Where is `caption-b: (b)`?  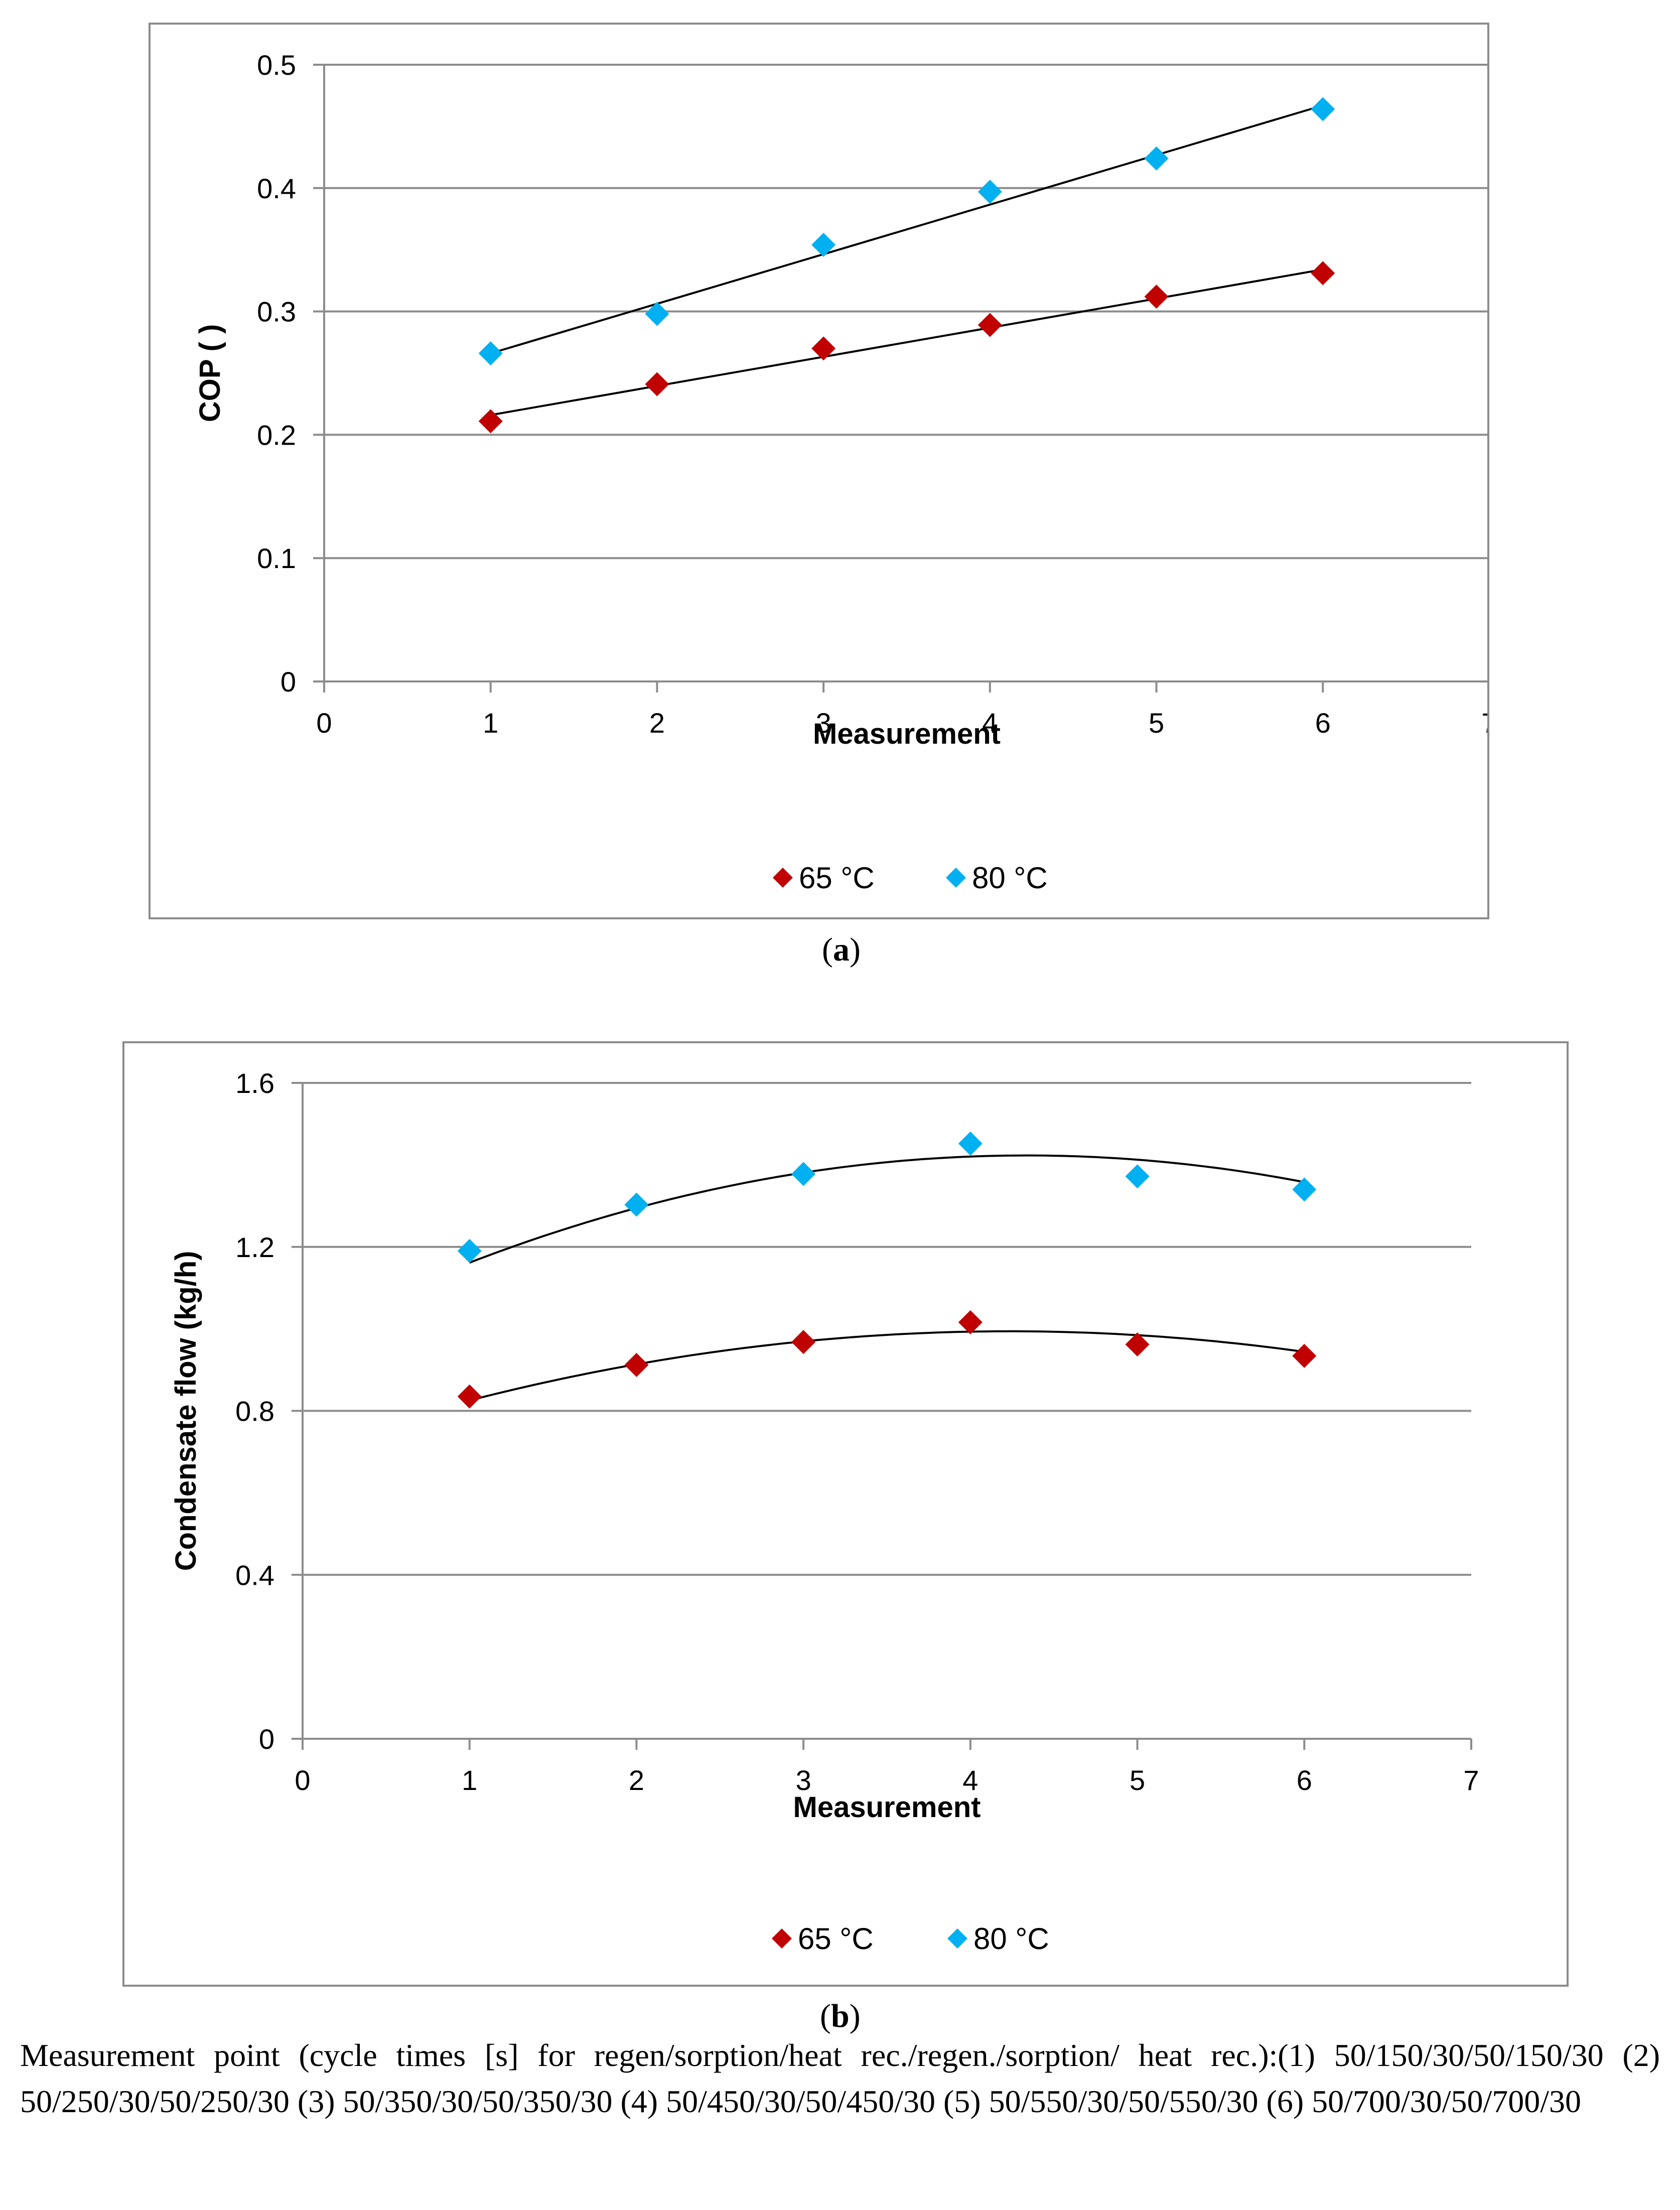
caption-b: (b) is located at coordinates (840, 2016).